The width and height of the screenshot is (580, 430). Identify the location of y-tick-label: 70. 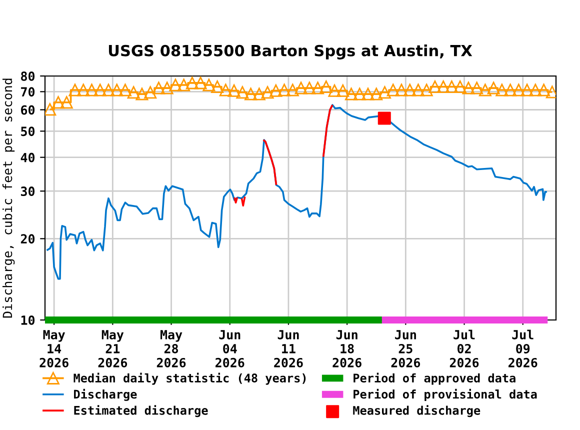
(28, 92).